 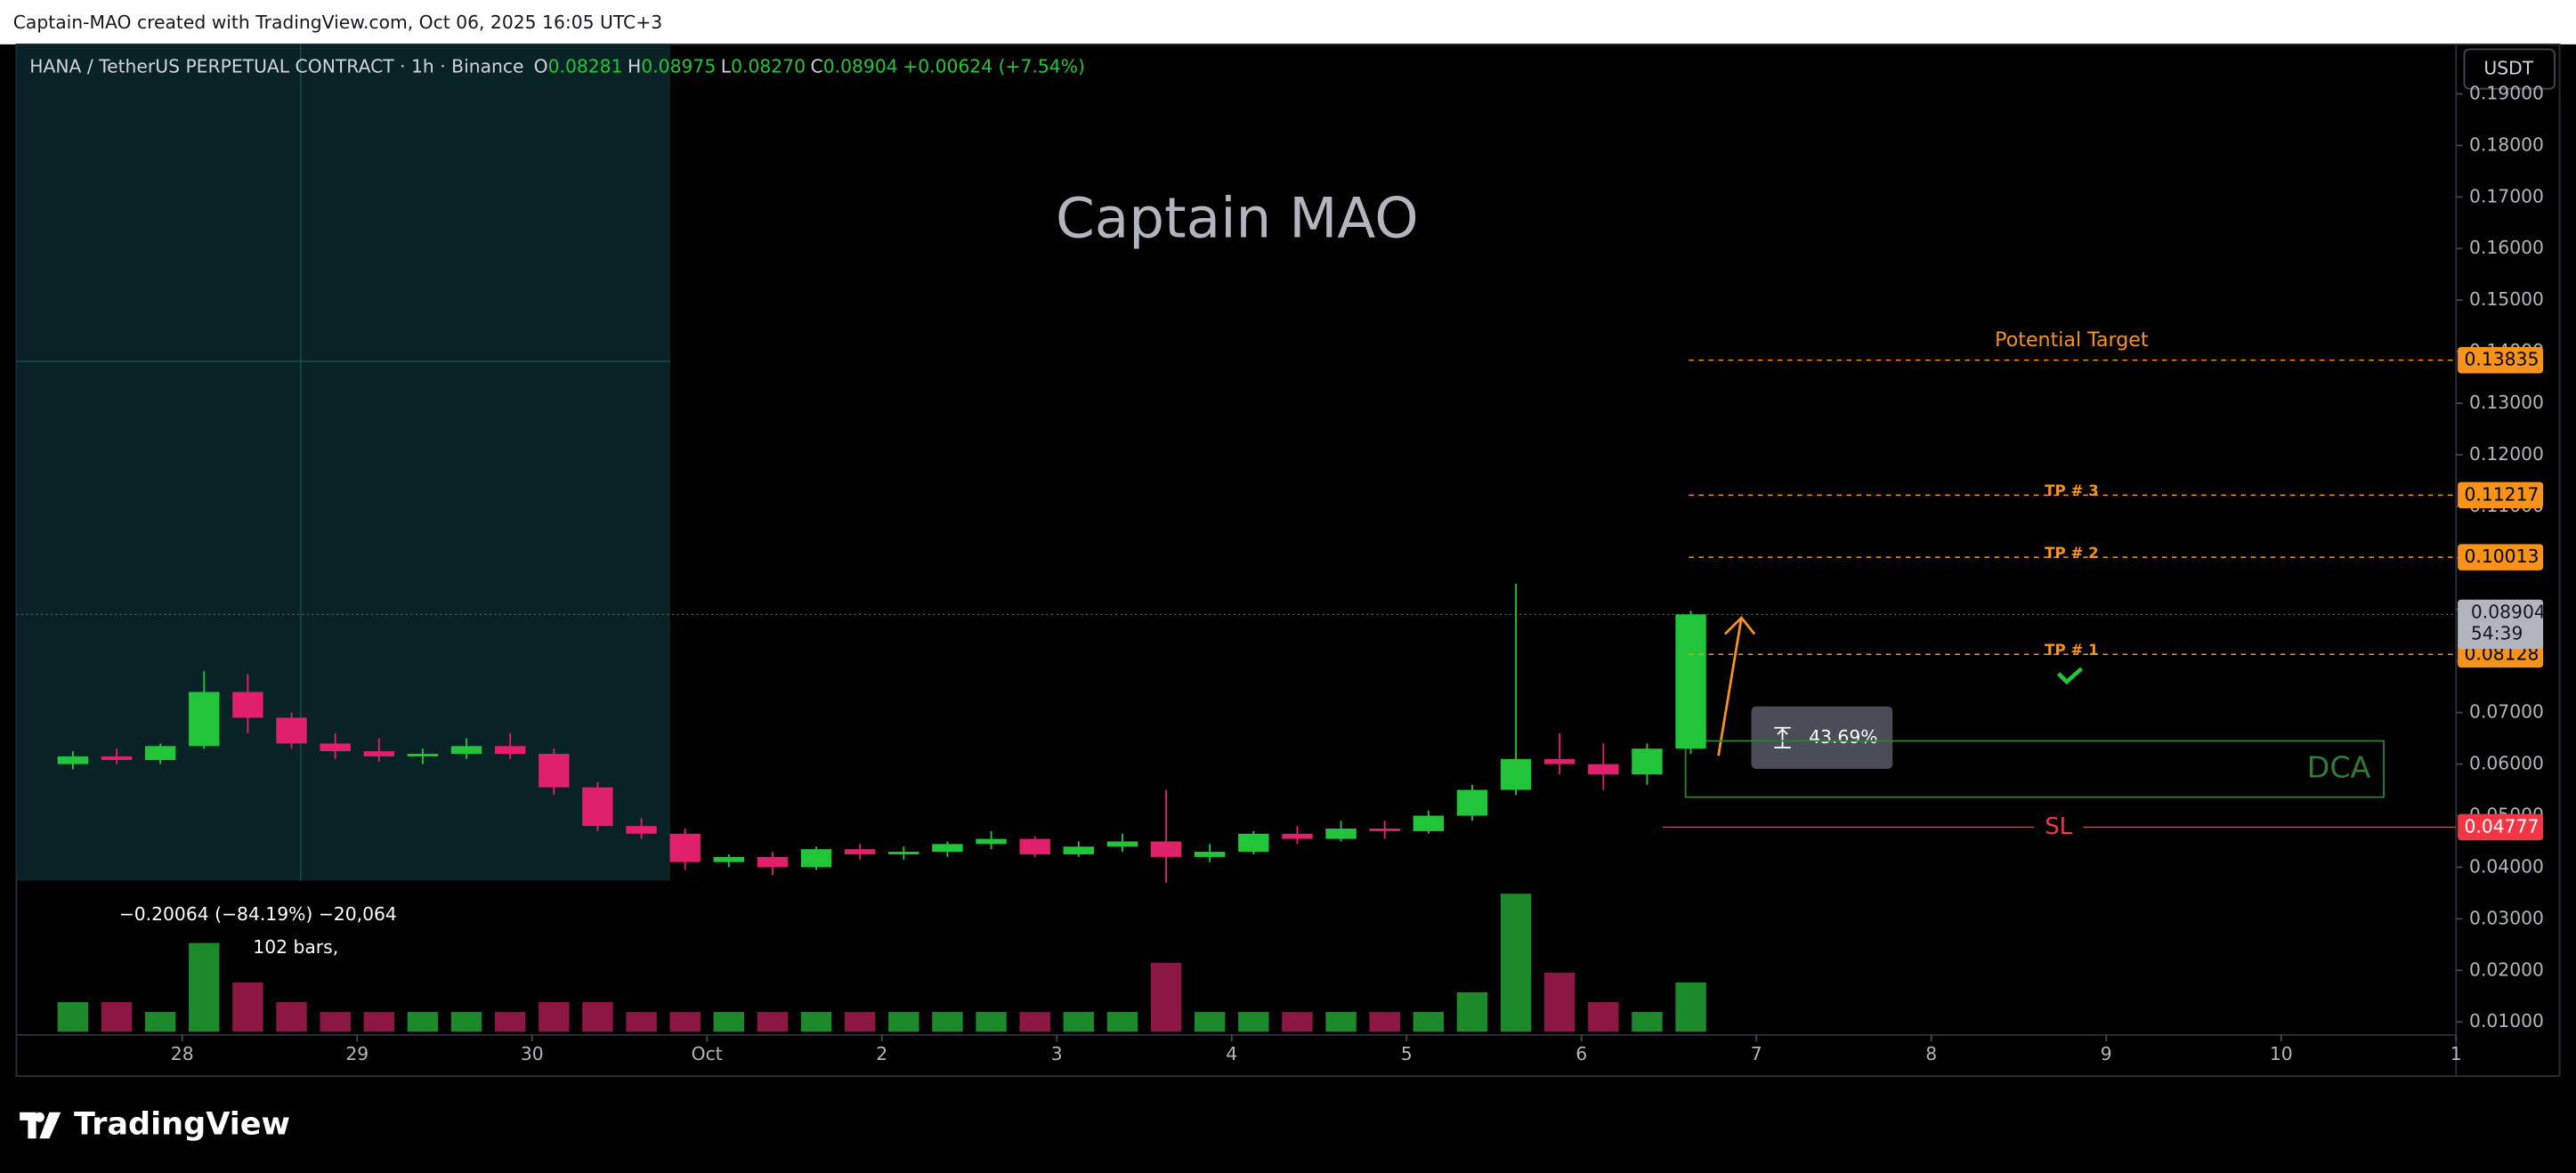 I want to click on x-tick-label: 1, so click(x=2456, y=1053).